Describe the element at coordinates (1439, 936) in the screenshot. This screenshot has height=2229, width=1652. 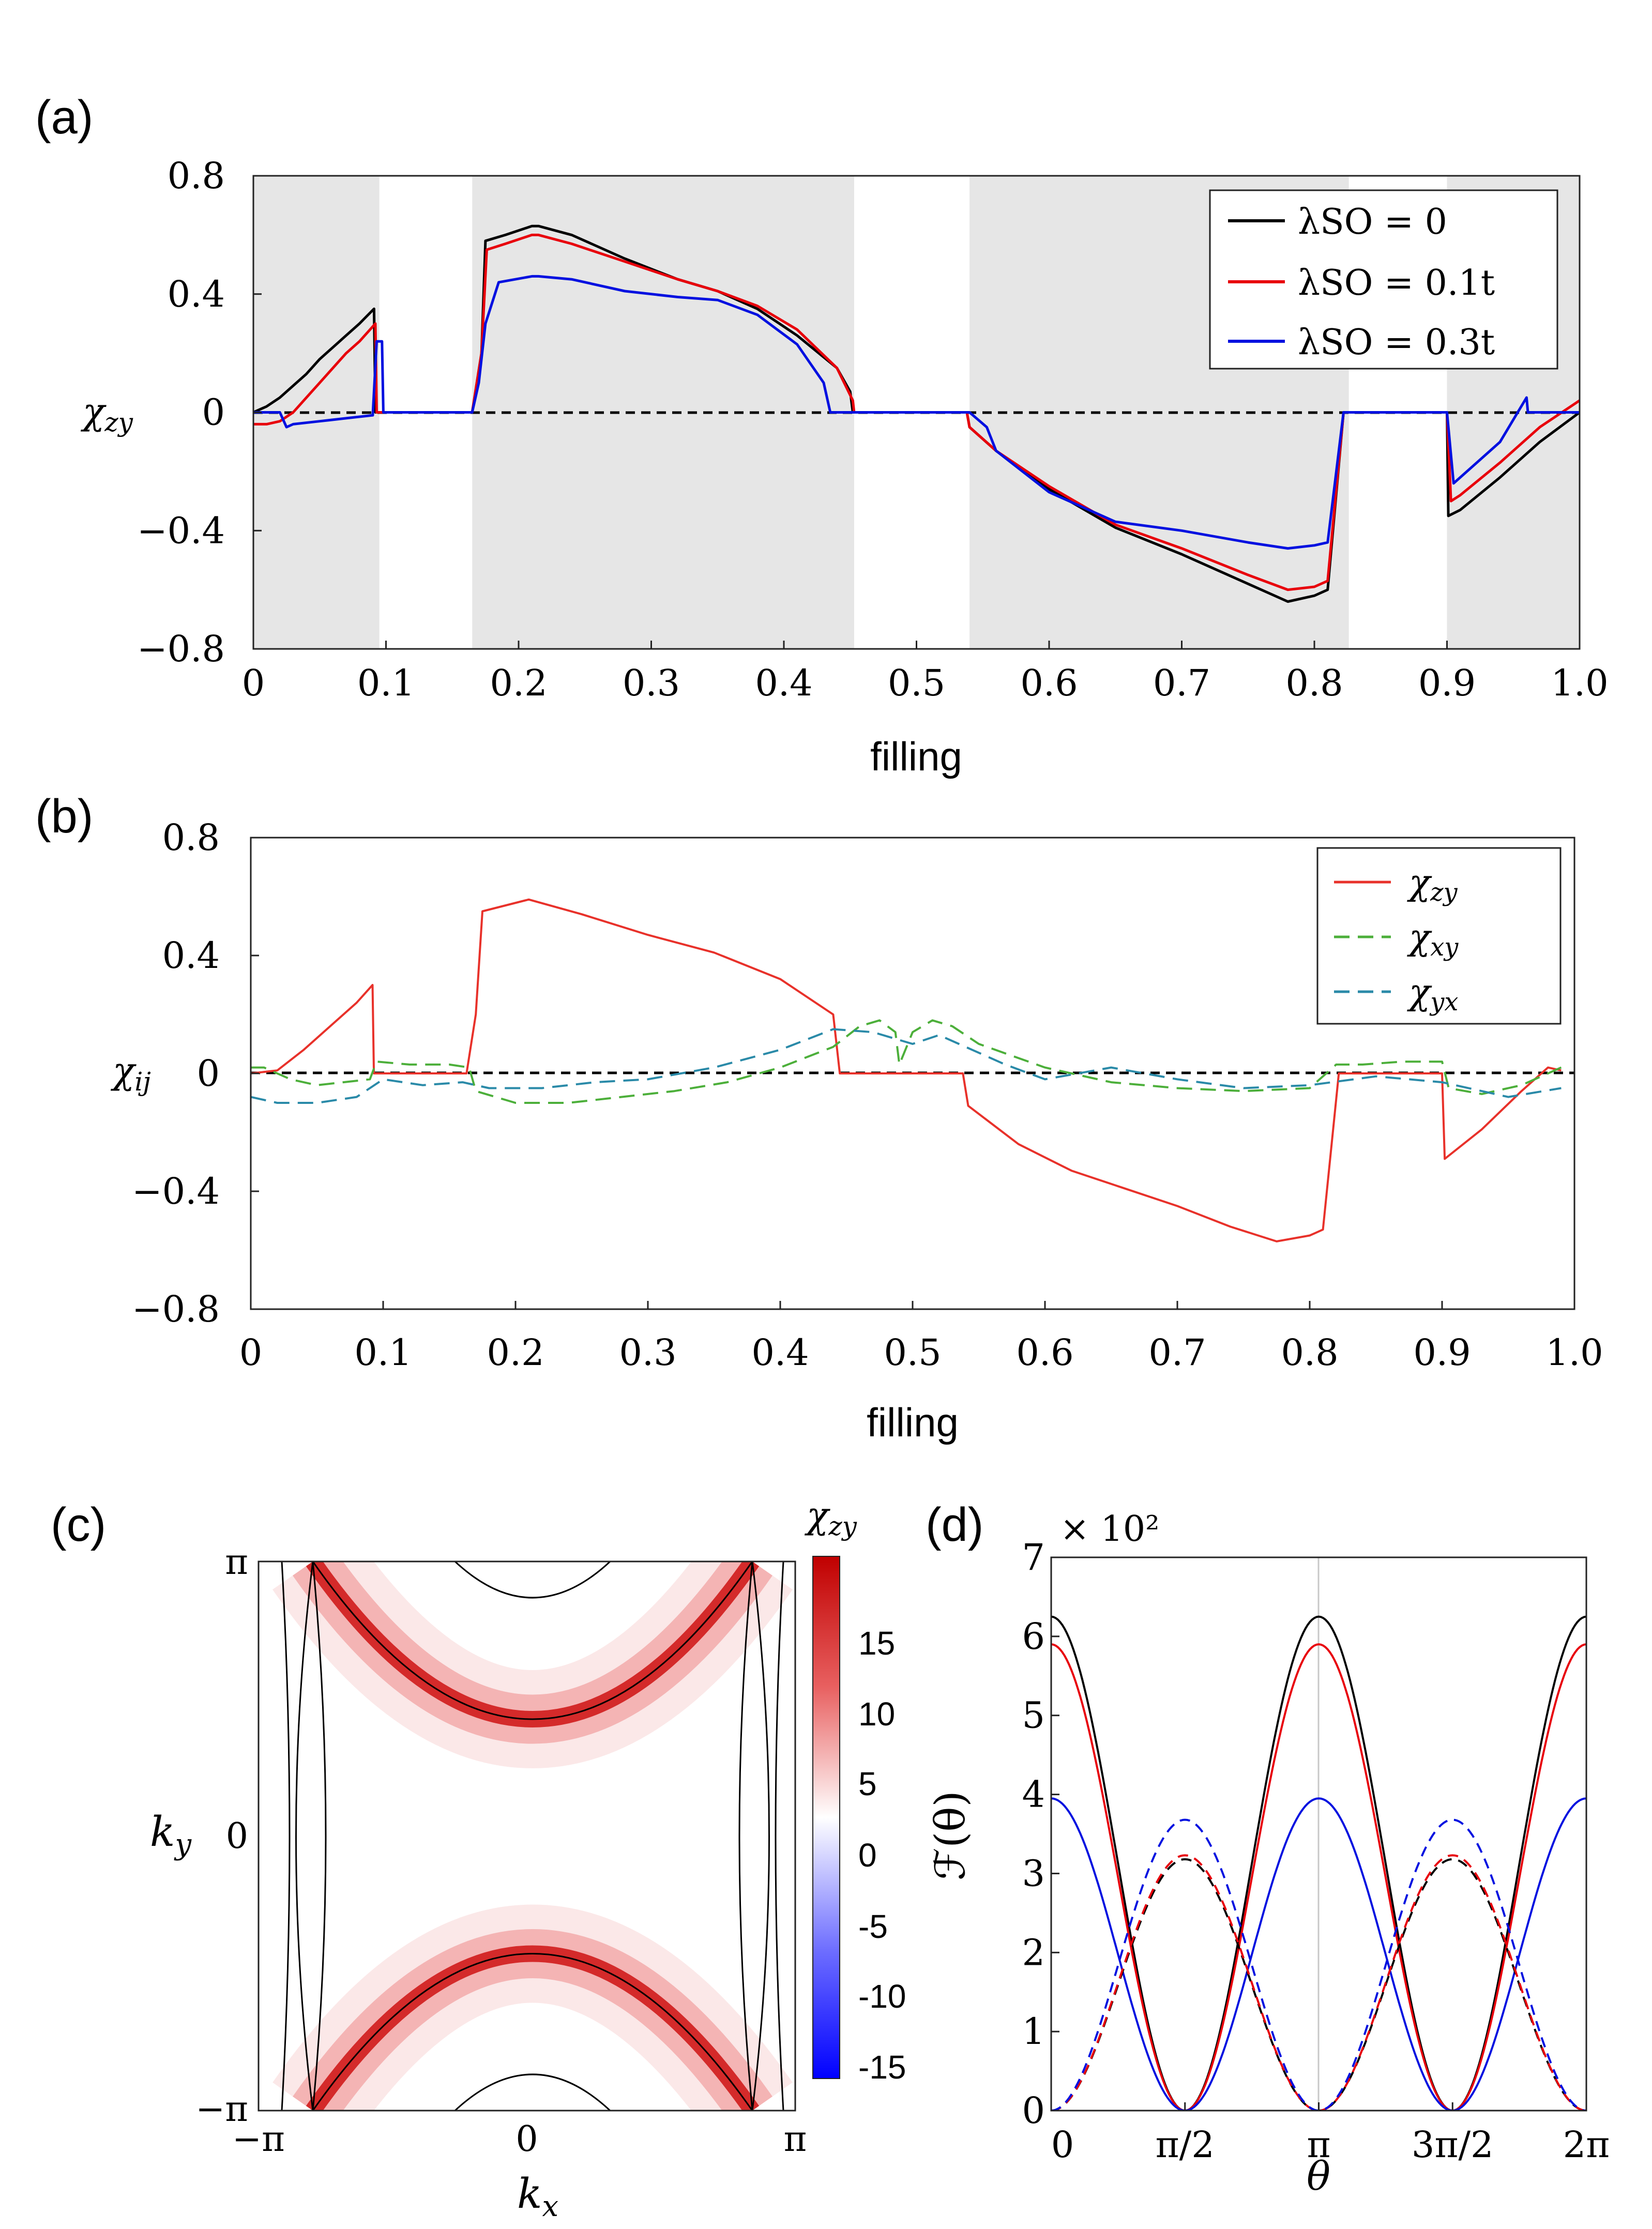
I see `legend-b: χzy χxy χyx` at that location.